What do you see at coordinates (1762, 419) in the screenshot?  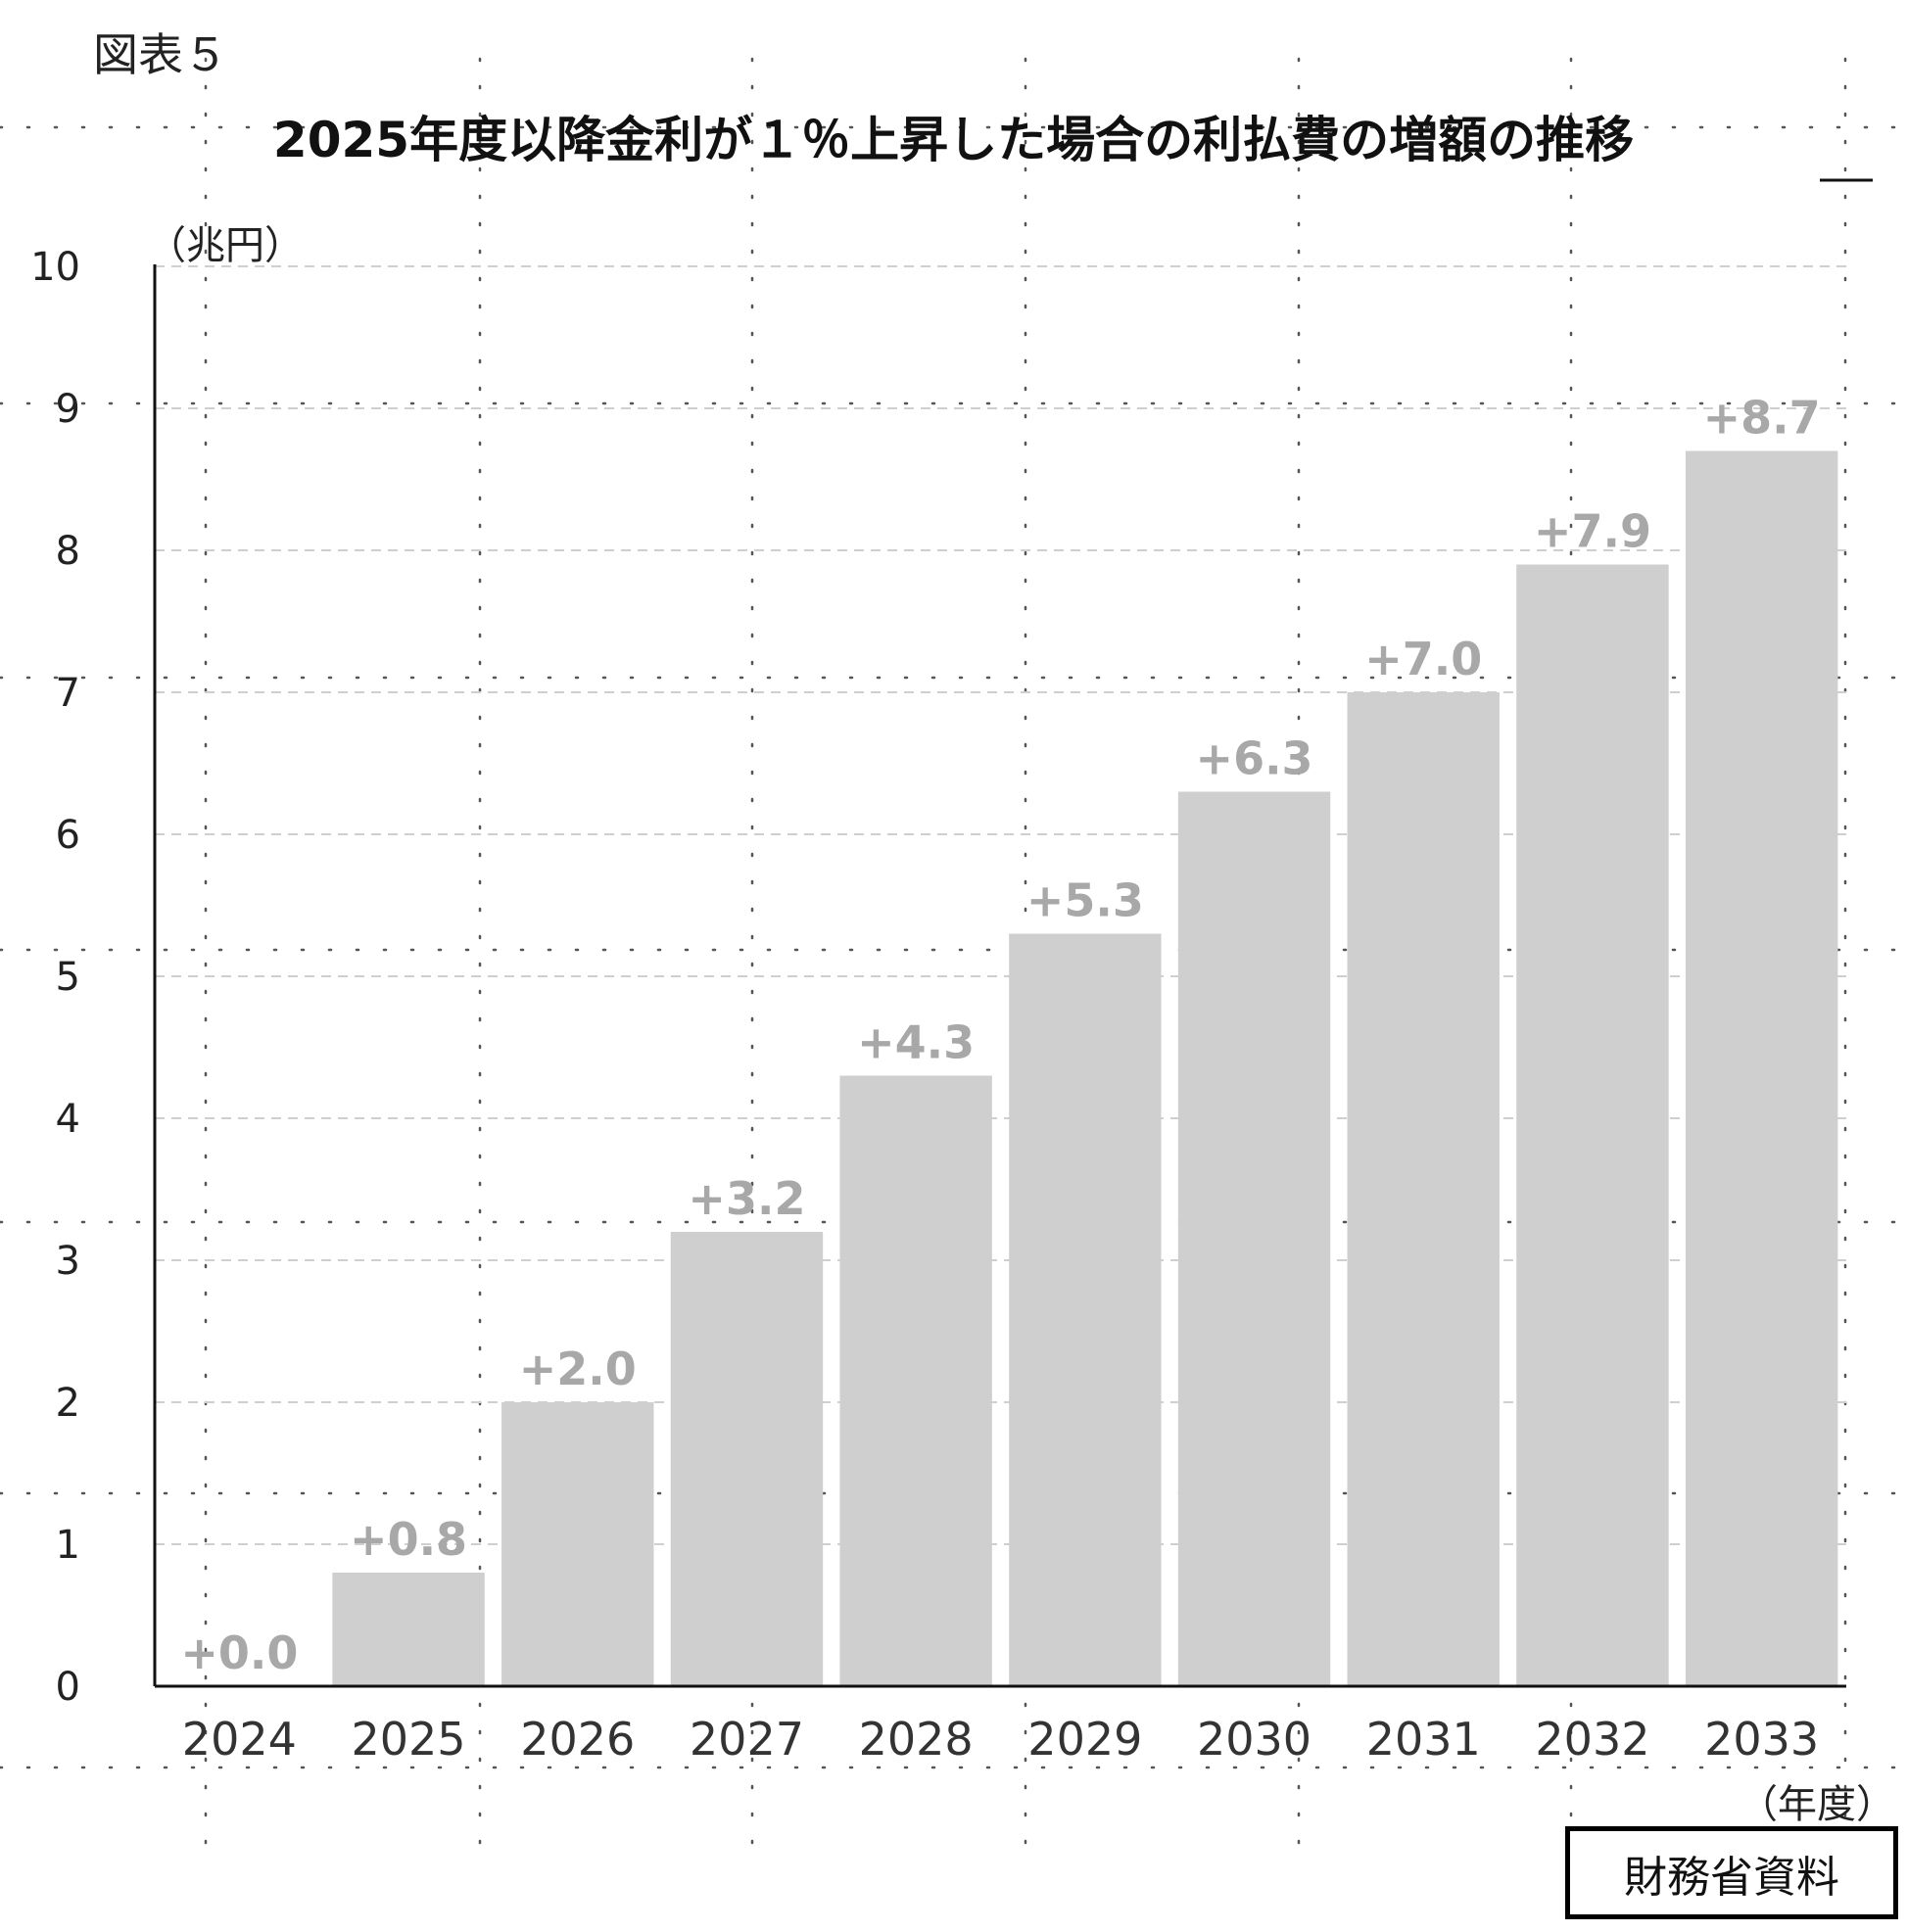 I see `data-label: +8.7` at bounding box center [1762, 419].